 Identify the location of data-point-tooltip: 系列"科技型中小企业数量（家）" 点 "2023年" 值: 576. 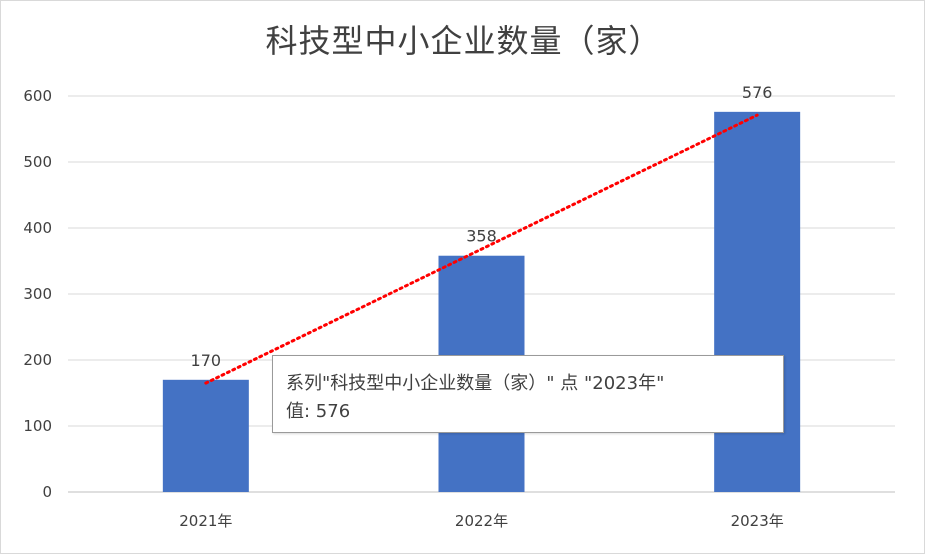
(528, 394).